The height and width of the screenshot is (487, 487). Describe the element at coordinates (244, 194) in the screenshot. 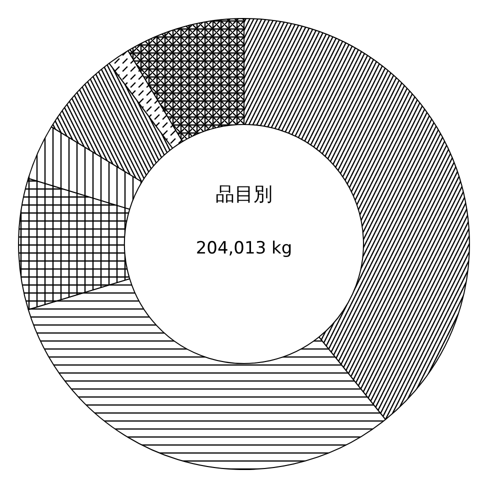

I see `text: 品目別` at that location.